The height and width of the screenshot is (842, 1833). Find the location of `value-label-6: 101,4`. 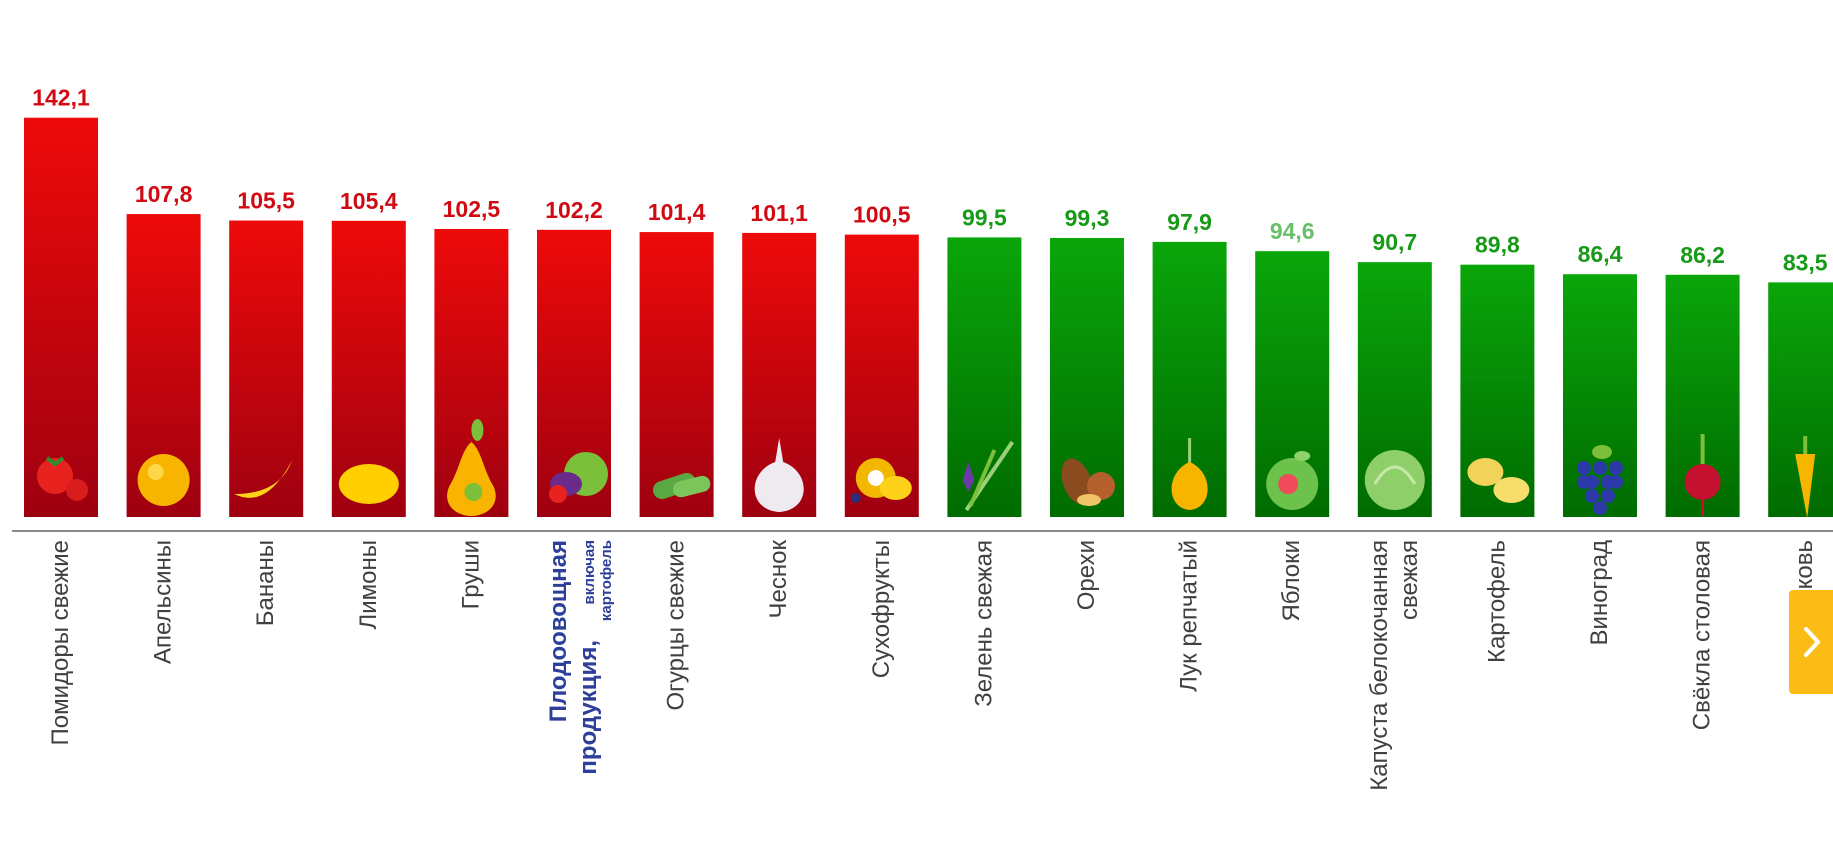

value-label-6: 101,4 is located at coordinates (677, 212).